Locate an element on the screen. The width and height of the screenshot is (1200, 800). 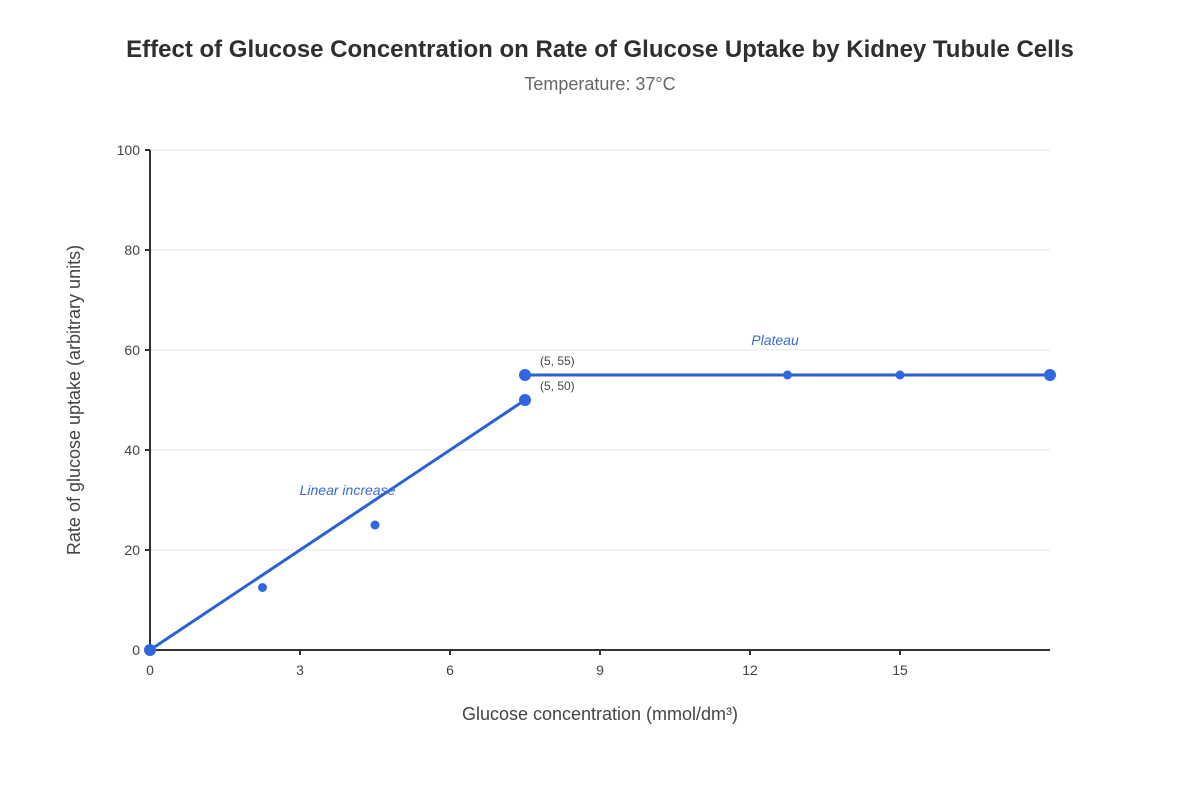
y-tick-label: 0 is located at coordinates (136, 650).